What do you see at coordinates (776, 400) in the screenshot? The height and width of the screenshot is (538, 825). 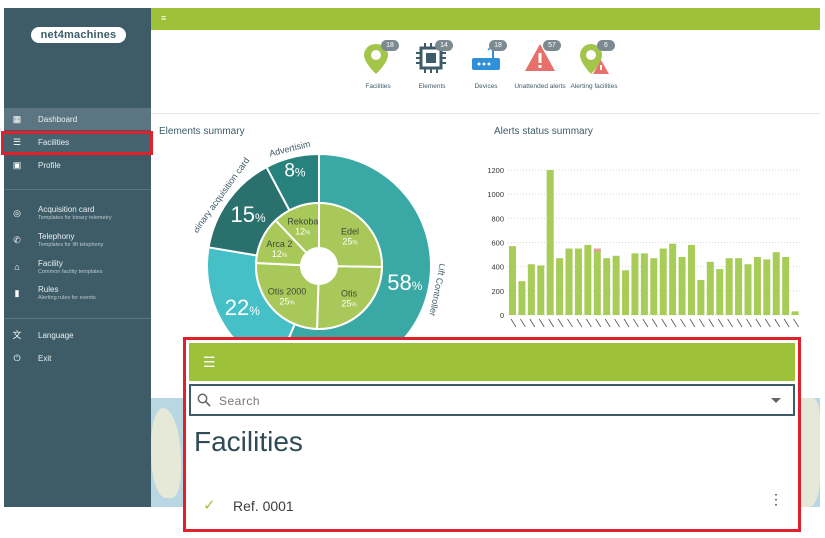 I see `chevron-down-icon` at bounding box center [776, 400].